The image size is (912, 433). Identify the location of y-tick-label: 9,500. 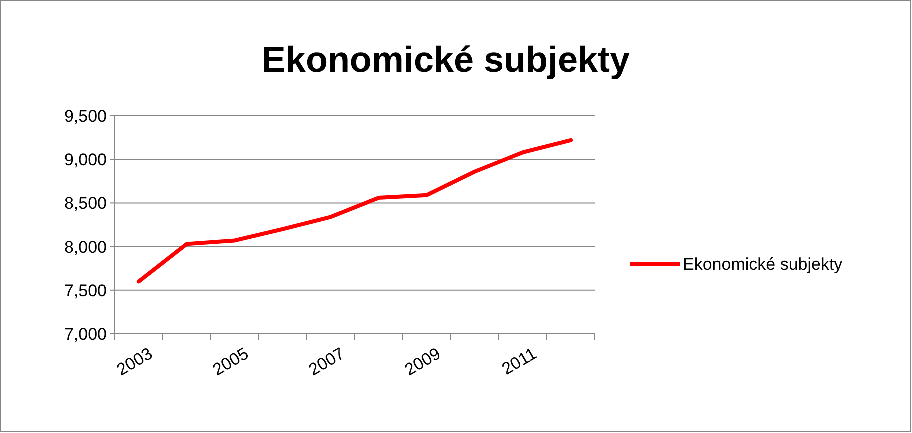
(85, 116).